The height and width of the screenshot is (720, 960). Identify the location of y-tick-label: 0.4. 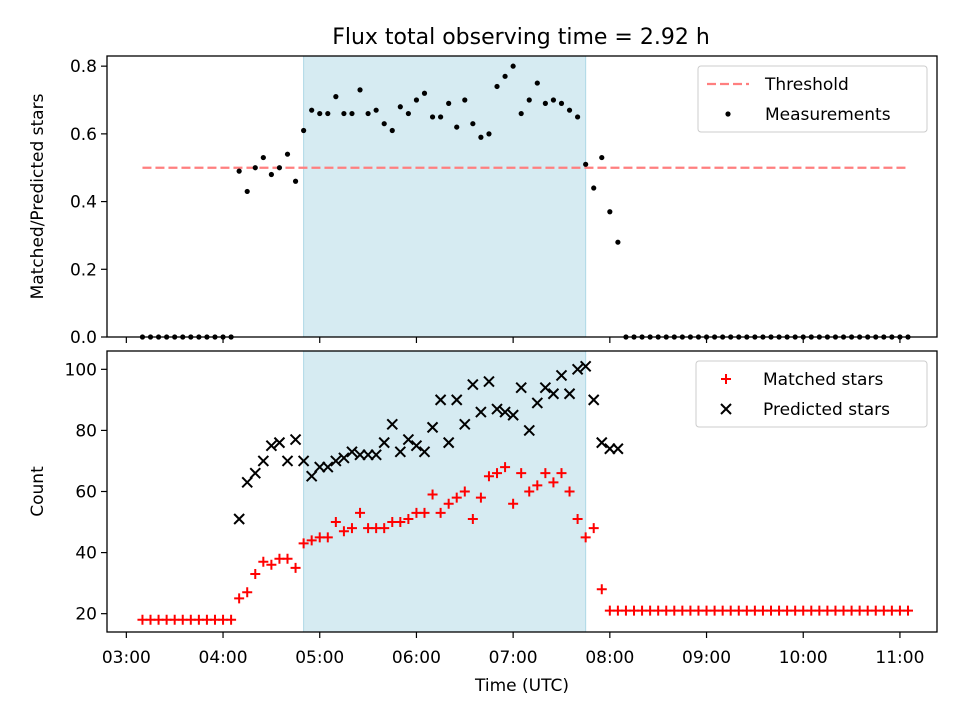
(83, 203).